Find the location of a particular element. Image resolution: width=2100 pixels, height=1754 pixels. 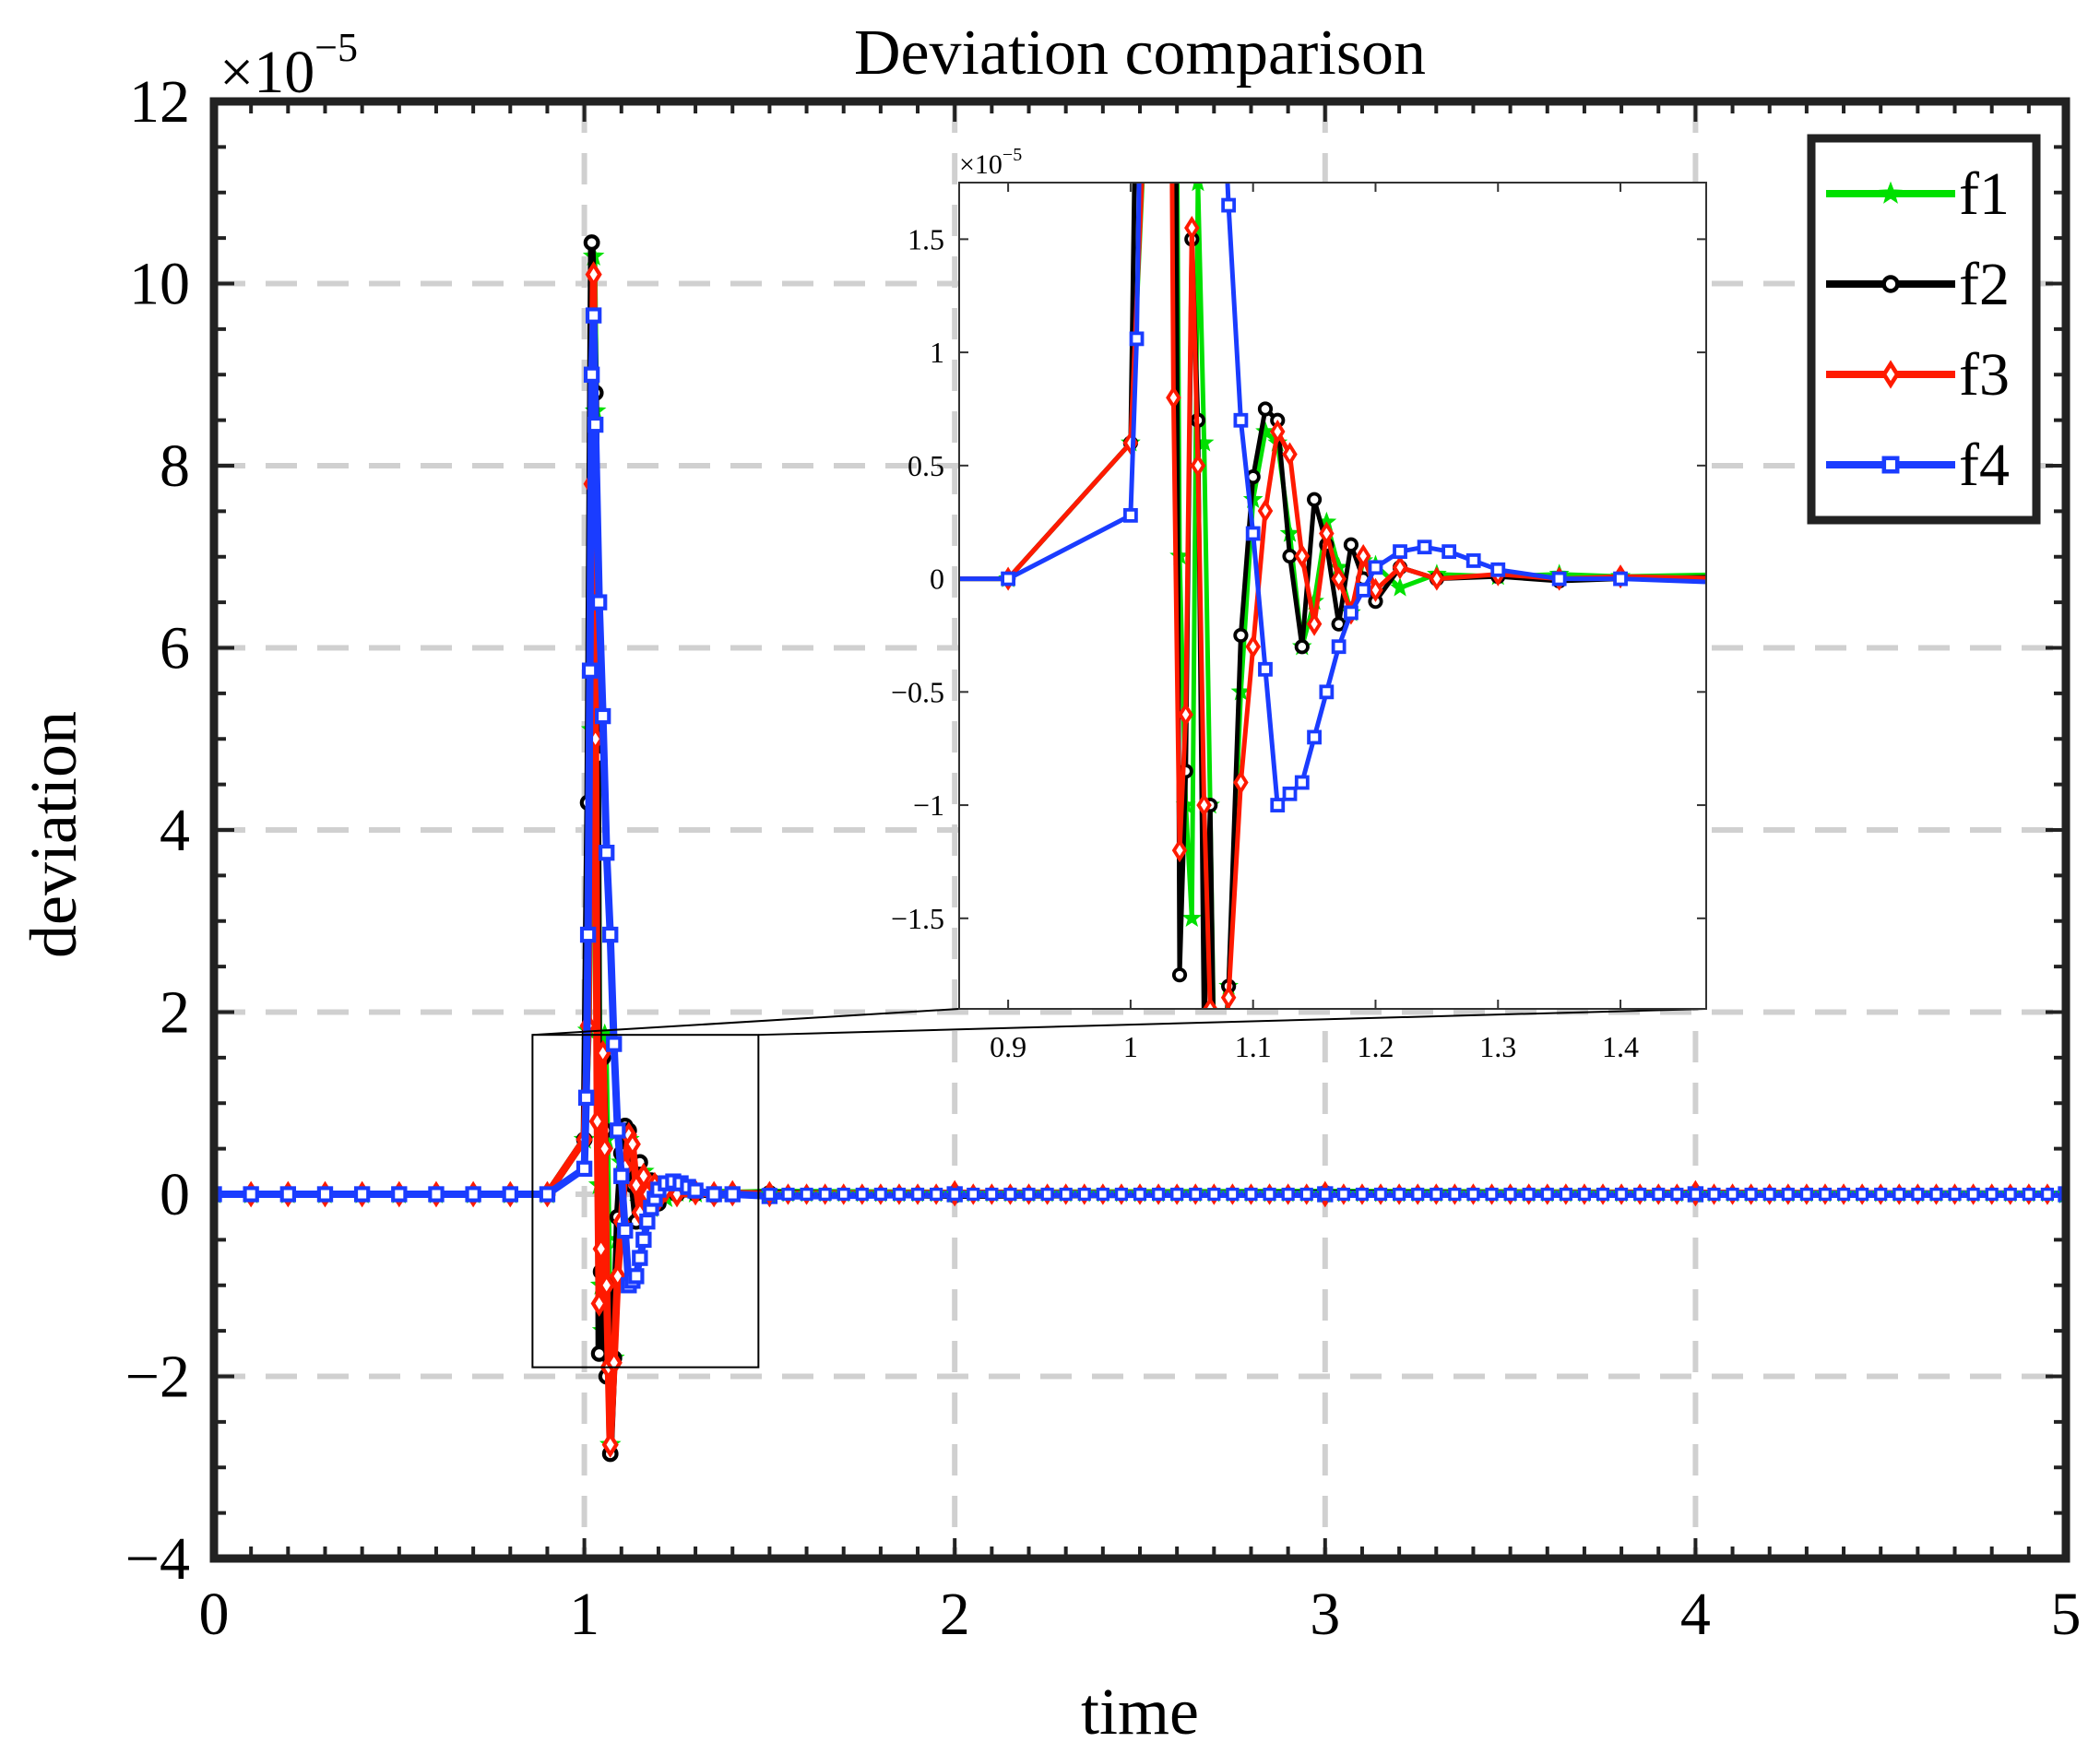

y-multiplier-exponent: −5 is located at coordinates (336, 47).